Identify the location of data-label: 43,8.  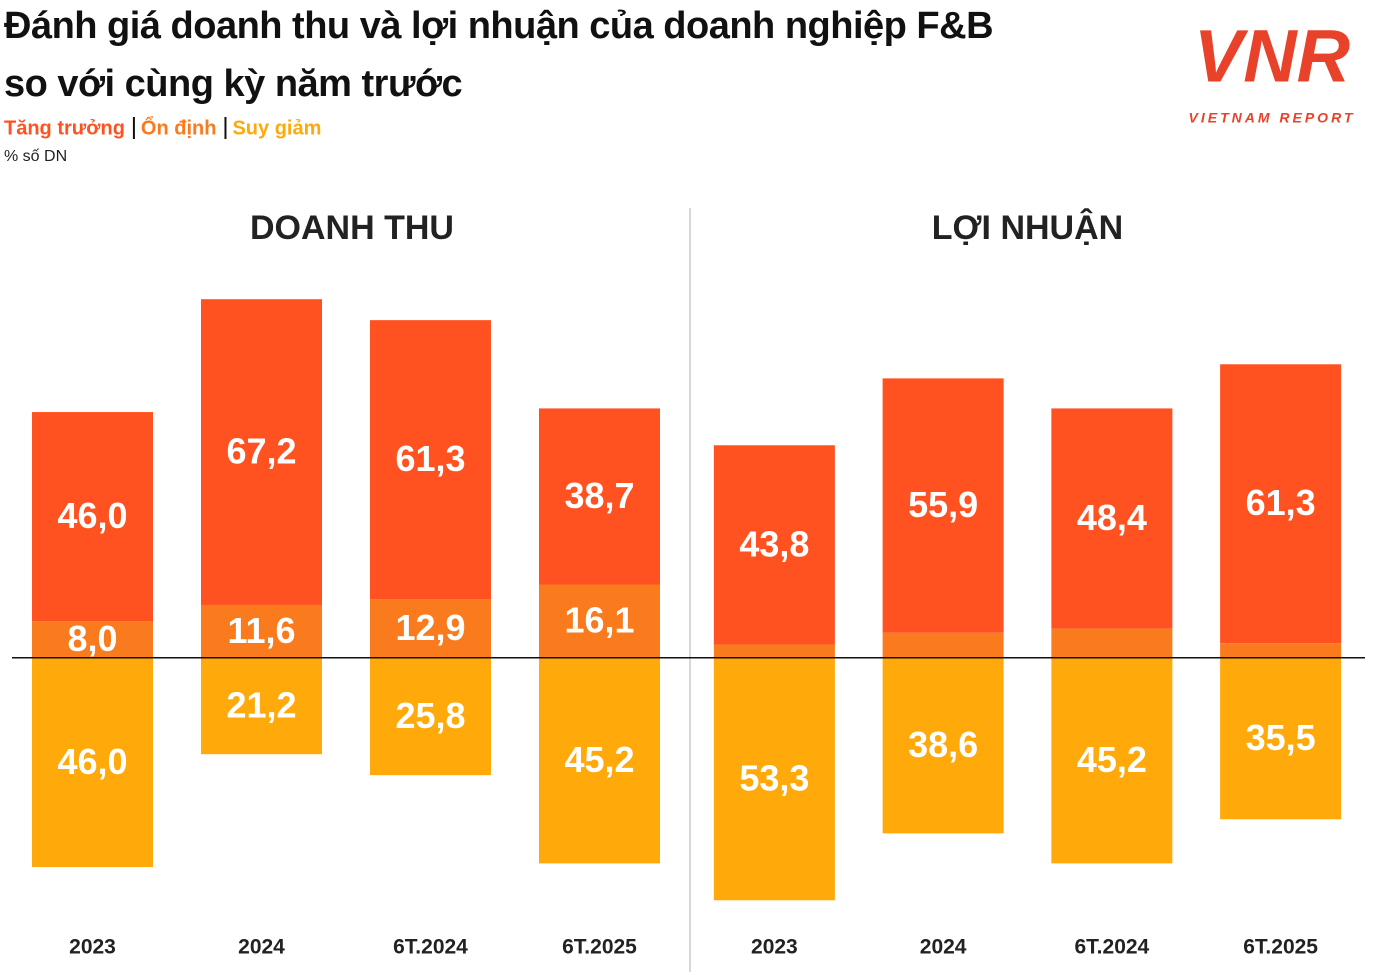
(774, 543).